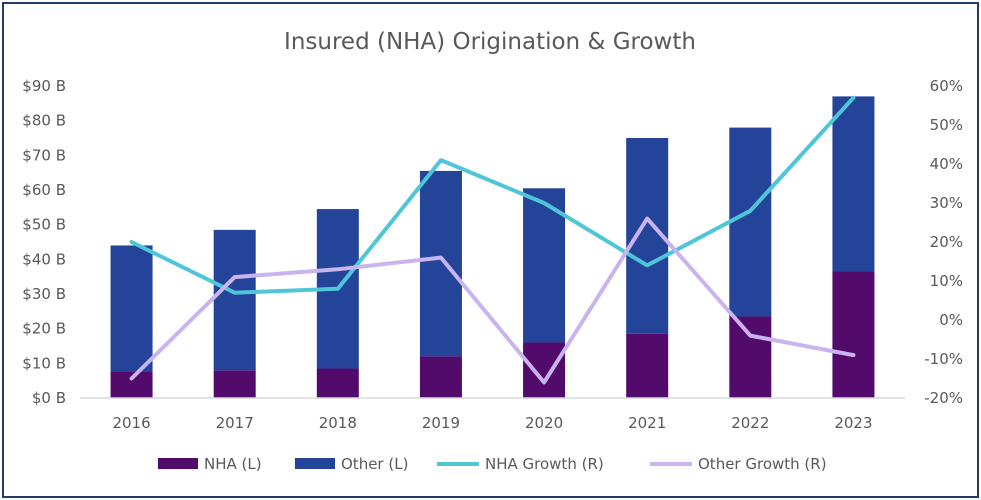 This screenshot has height=500, width=981. What do you see at coordinates (44, 121) in the screenshot?
I see `left-tick-label: $80 B` at bounding box center [44, 121].